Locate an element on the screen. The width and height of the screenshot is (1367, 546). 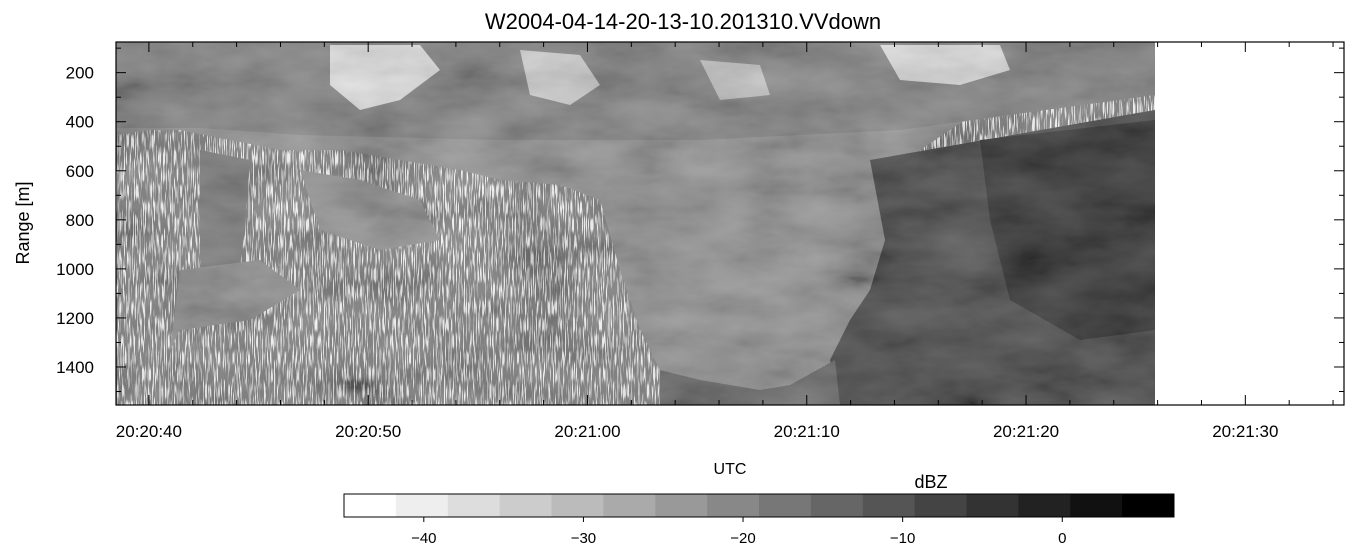
y-tick-label: 400 is located at coordinates (80, 122).